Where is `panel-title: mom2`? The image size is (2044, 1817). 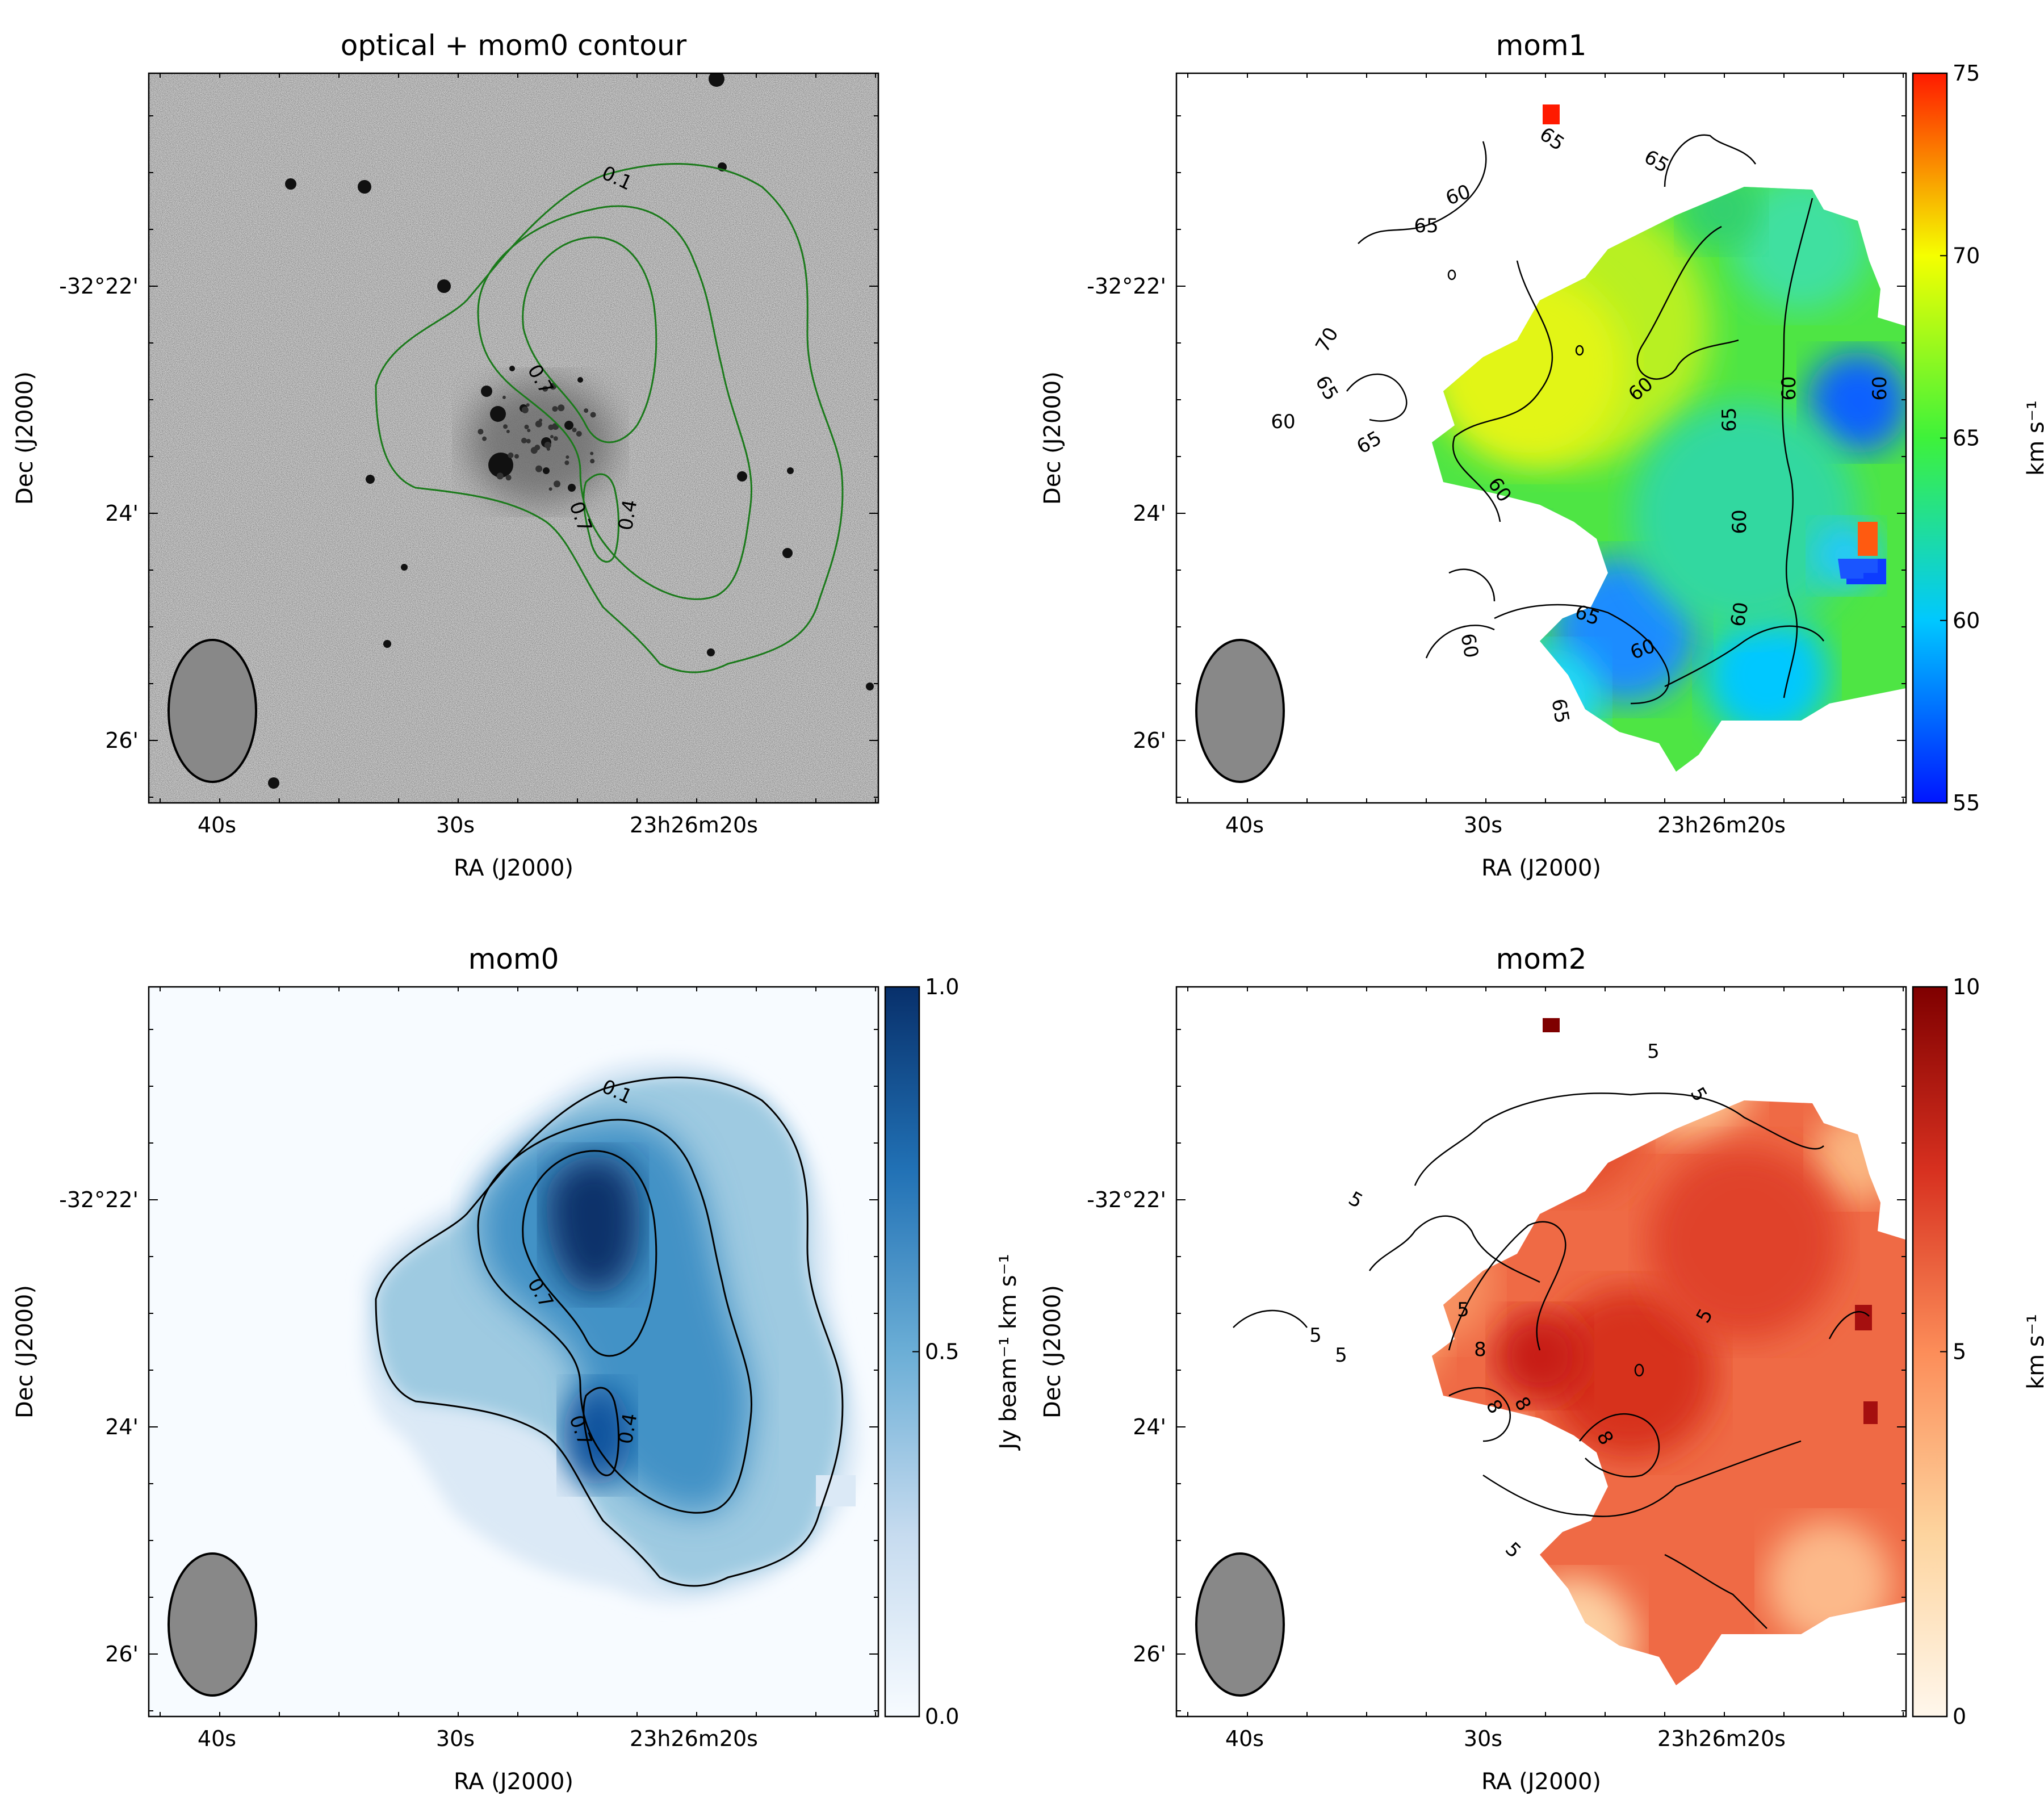 panel-title: mom2 is located at coordinates (1542, 959).